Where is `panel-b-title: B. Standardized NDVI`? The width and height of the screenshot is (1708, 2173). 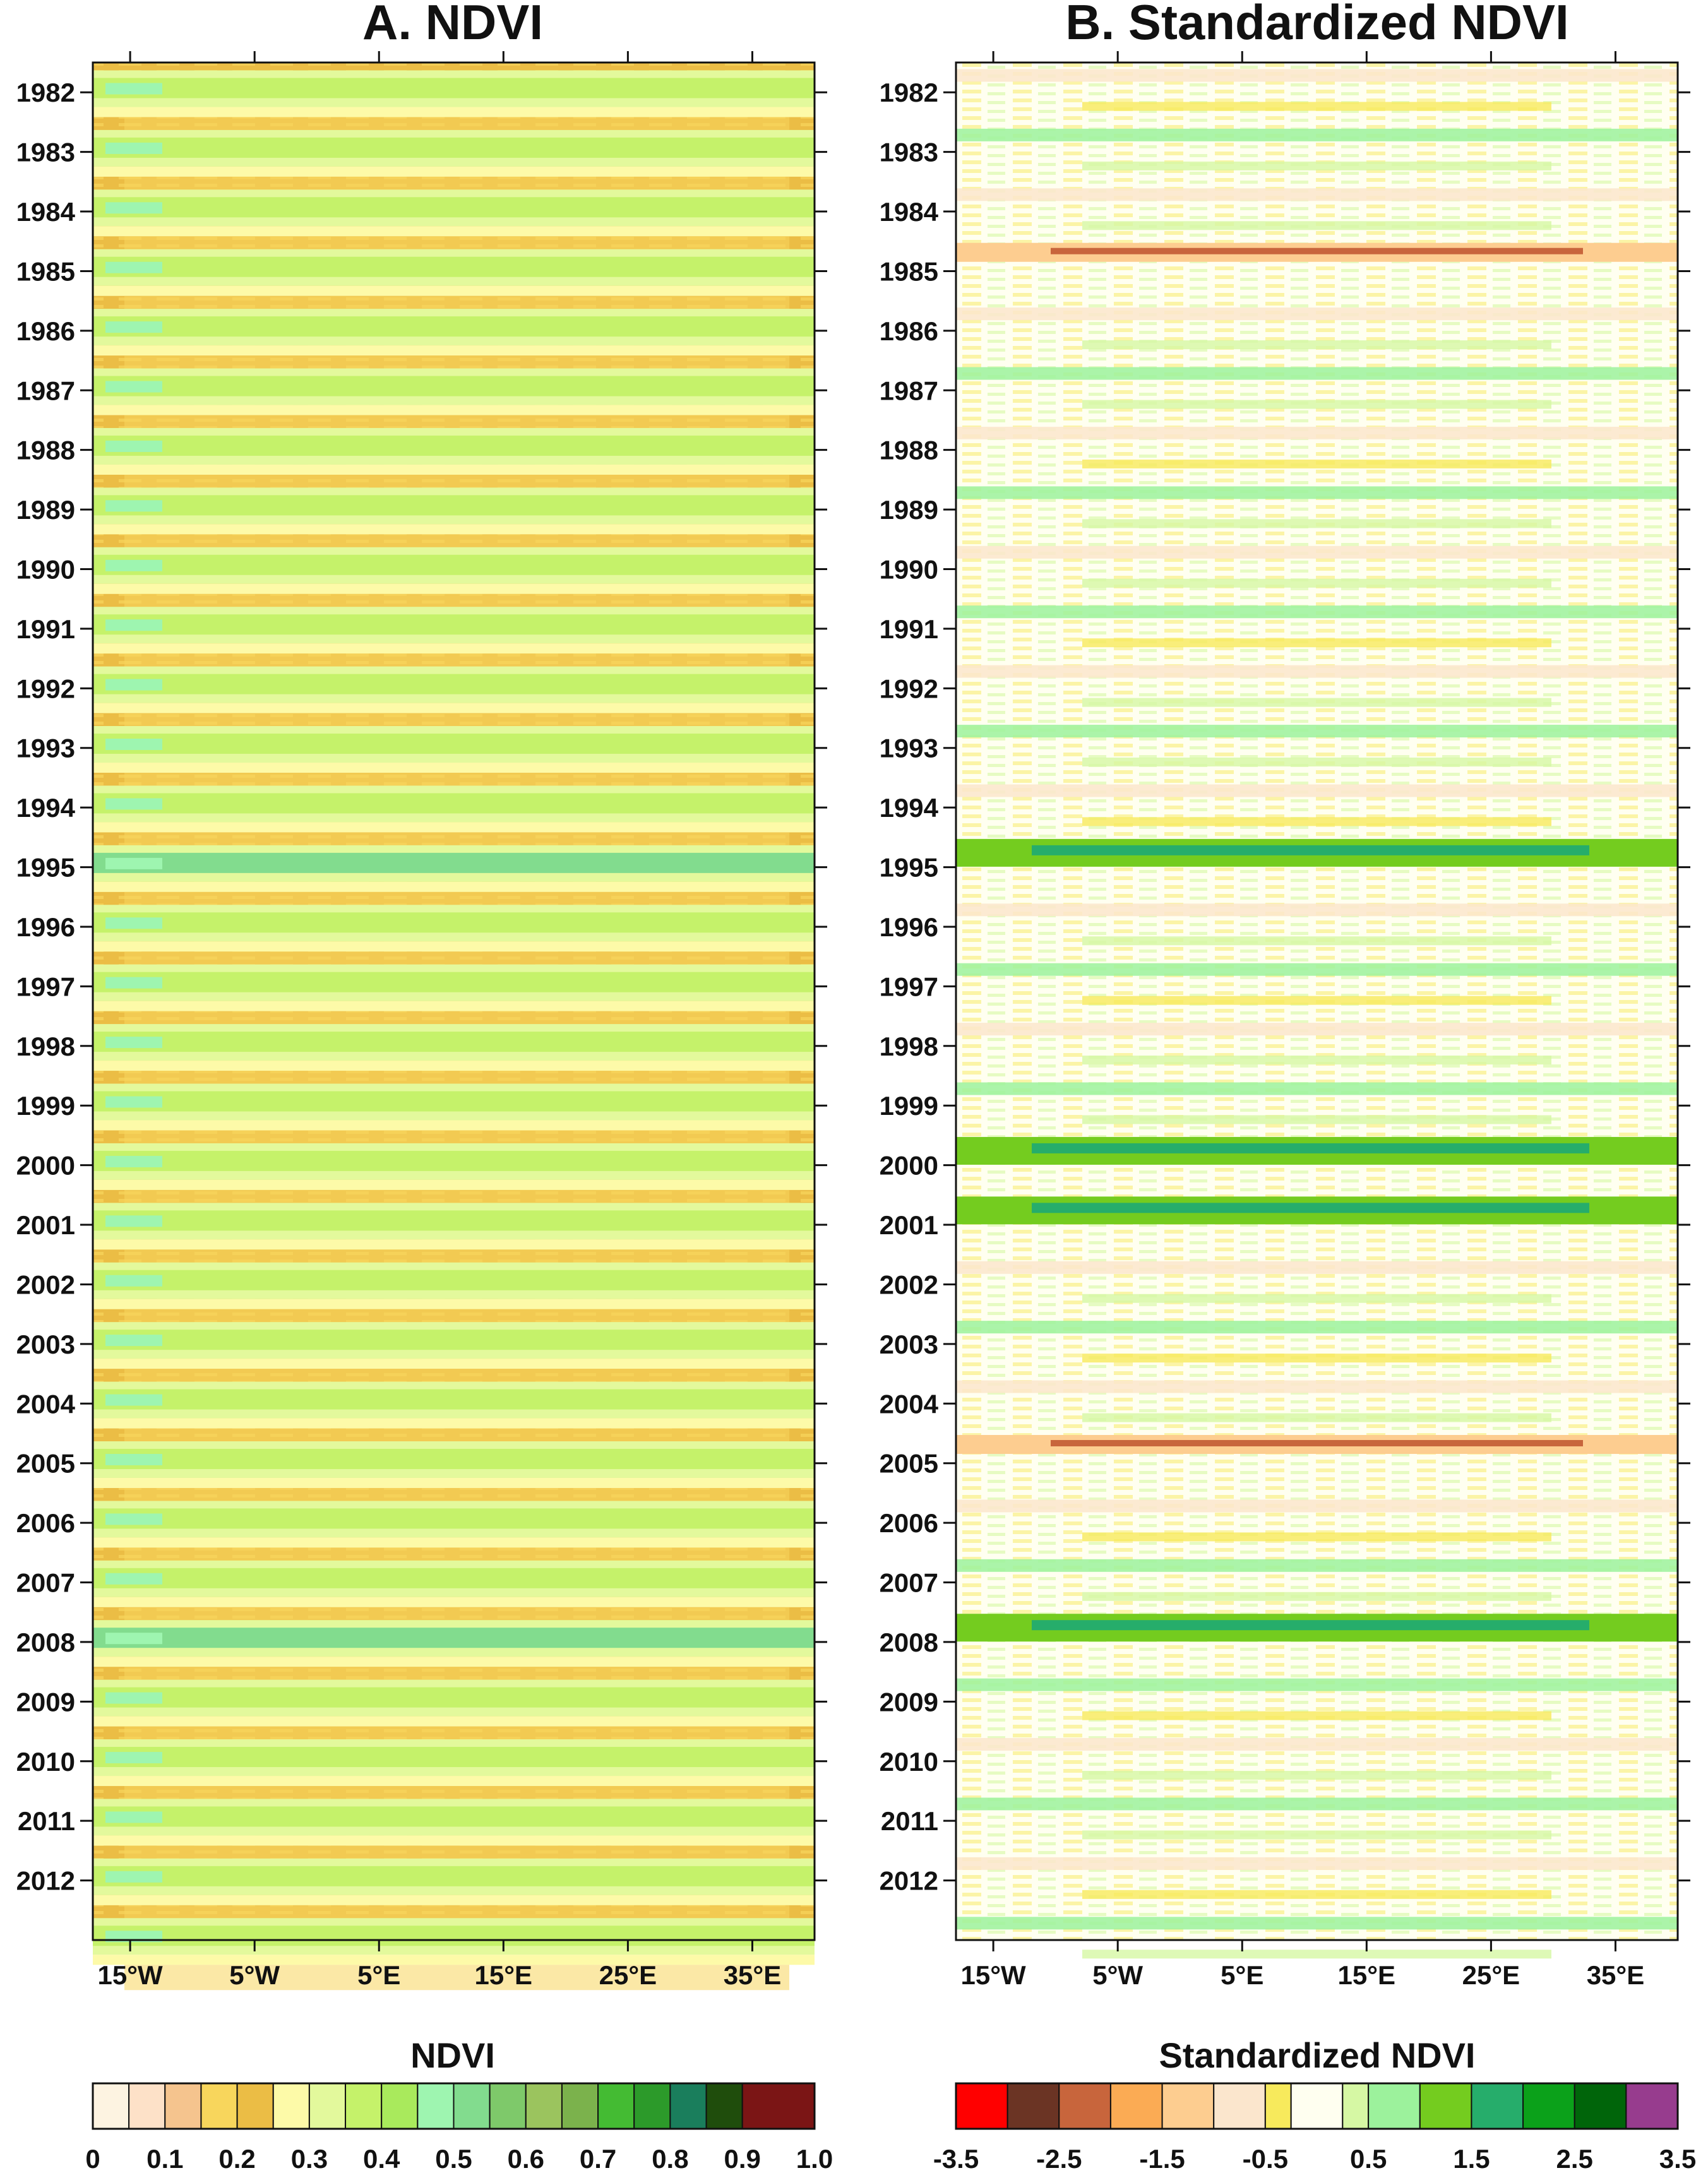
panel-b-title: B. Standardized NDVI is located at coordinates (1316, 25).